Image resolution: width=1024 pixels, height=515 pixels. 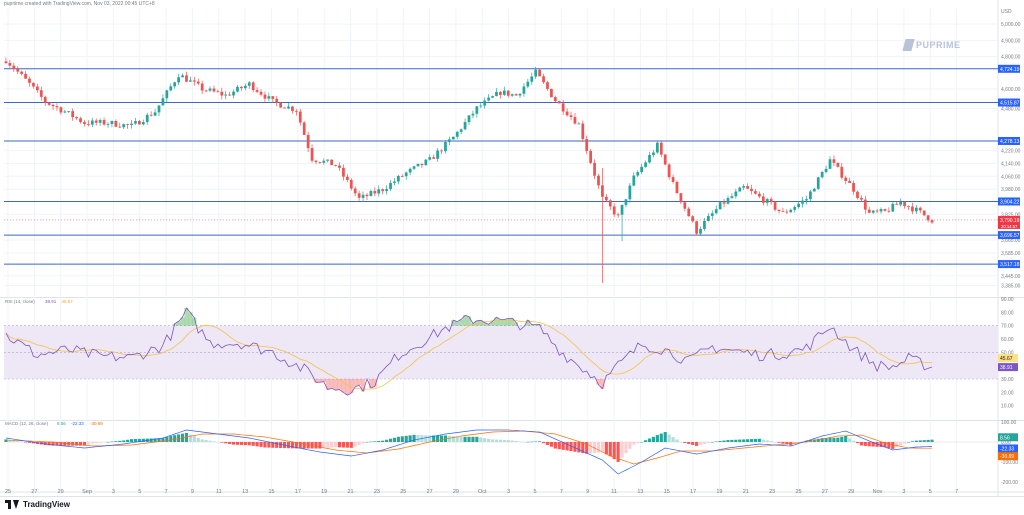 I want to click on pane-value: -22.33, so click(x=77, y=423).